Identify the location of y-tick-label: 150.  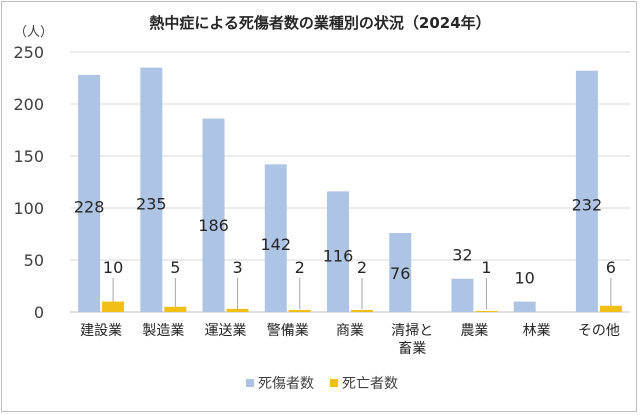
(28, 156).